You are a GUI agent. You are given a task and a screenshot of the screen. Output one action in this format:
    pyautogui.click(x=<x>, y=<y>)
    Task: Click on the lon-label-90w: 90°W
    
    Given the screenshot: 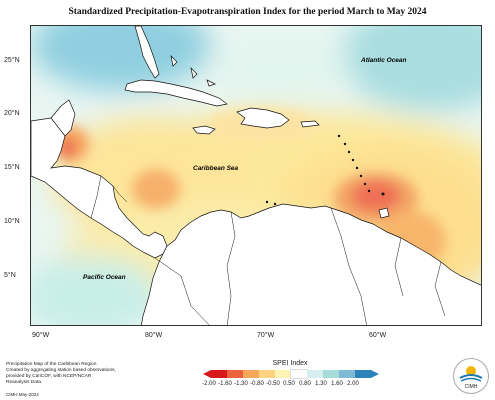 What is the action you would take?
    pyautogui.click(x=41, y=335)
    